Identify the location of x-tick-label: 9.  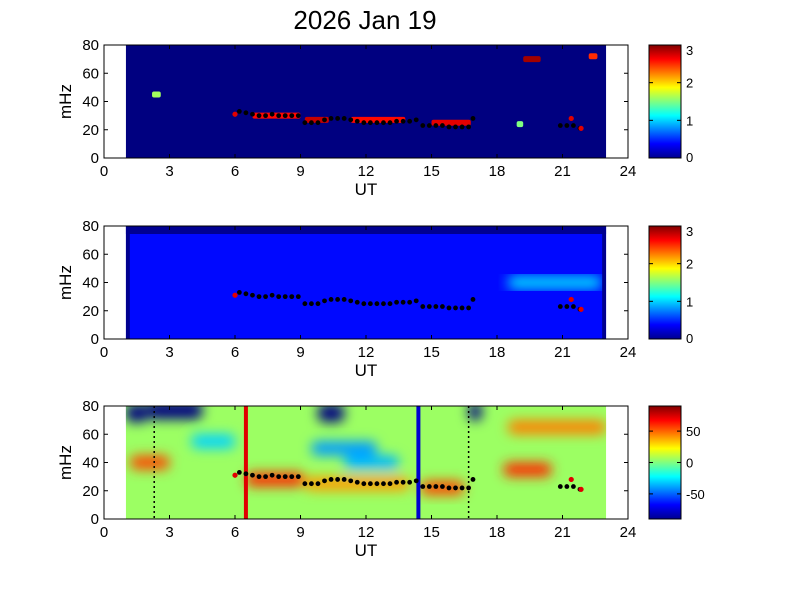
(300, 171).